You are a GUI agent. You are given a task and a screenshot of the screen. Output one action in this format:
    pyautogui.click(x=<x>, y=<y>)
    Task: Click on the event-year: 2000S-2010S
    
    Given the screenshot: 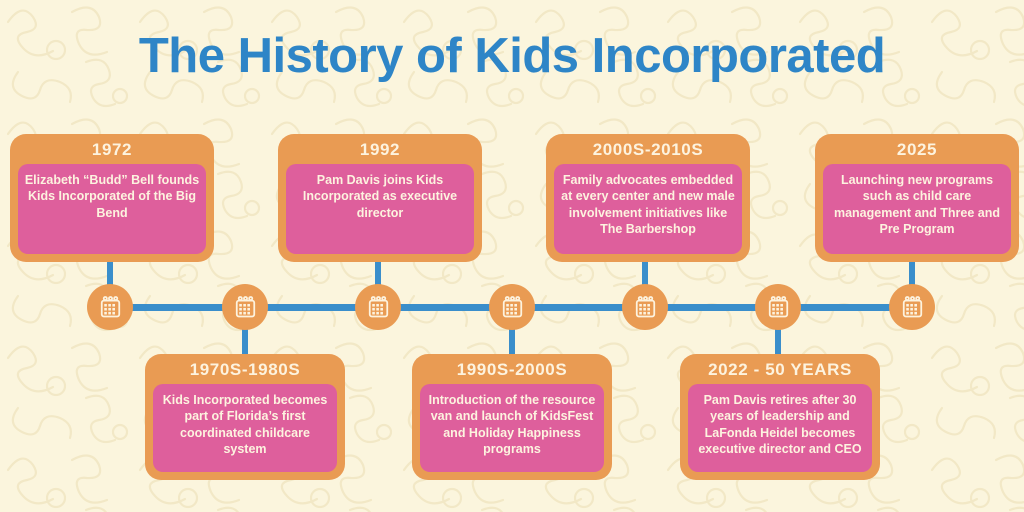 What is the action you would take?
    pyautogui.click(x=648, y=149)
    